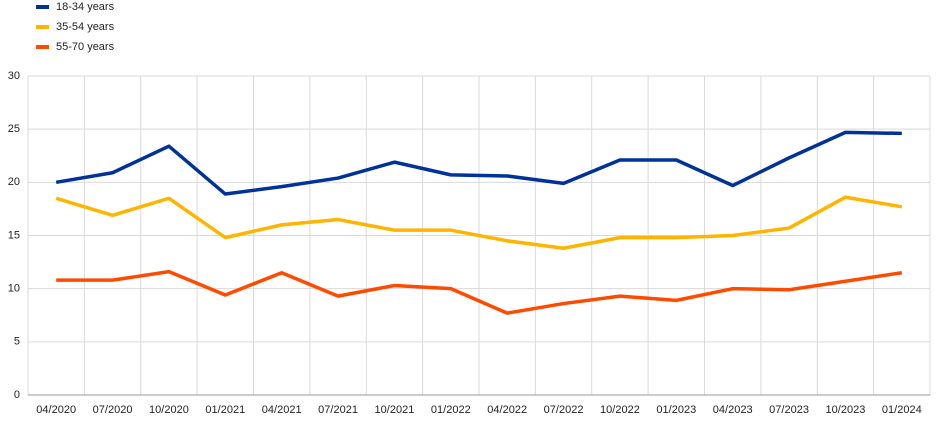 This screenshot has width=945, height=423. Describe the element at coordinates (14, 129) in the screenshot. I see `y-tick-label: 25` at that location.